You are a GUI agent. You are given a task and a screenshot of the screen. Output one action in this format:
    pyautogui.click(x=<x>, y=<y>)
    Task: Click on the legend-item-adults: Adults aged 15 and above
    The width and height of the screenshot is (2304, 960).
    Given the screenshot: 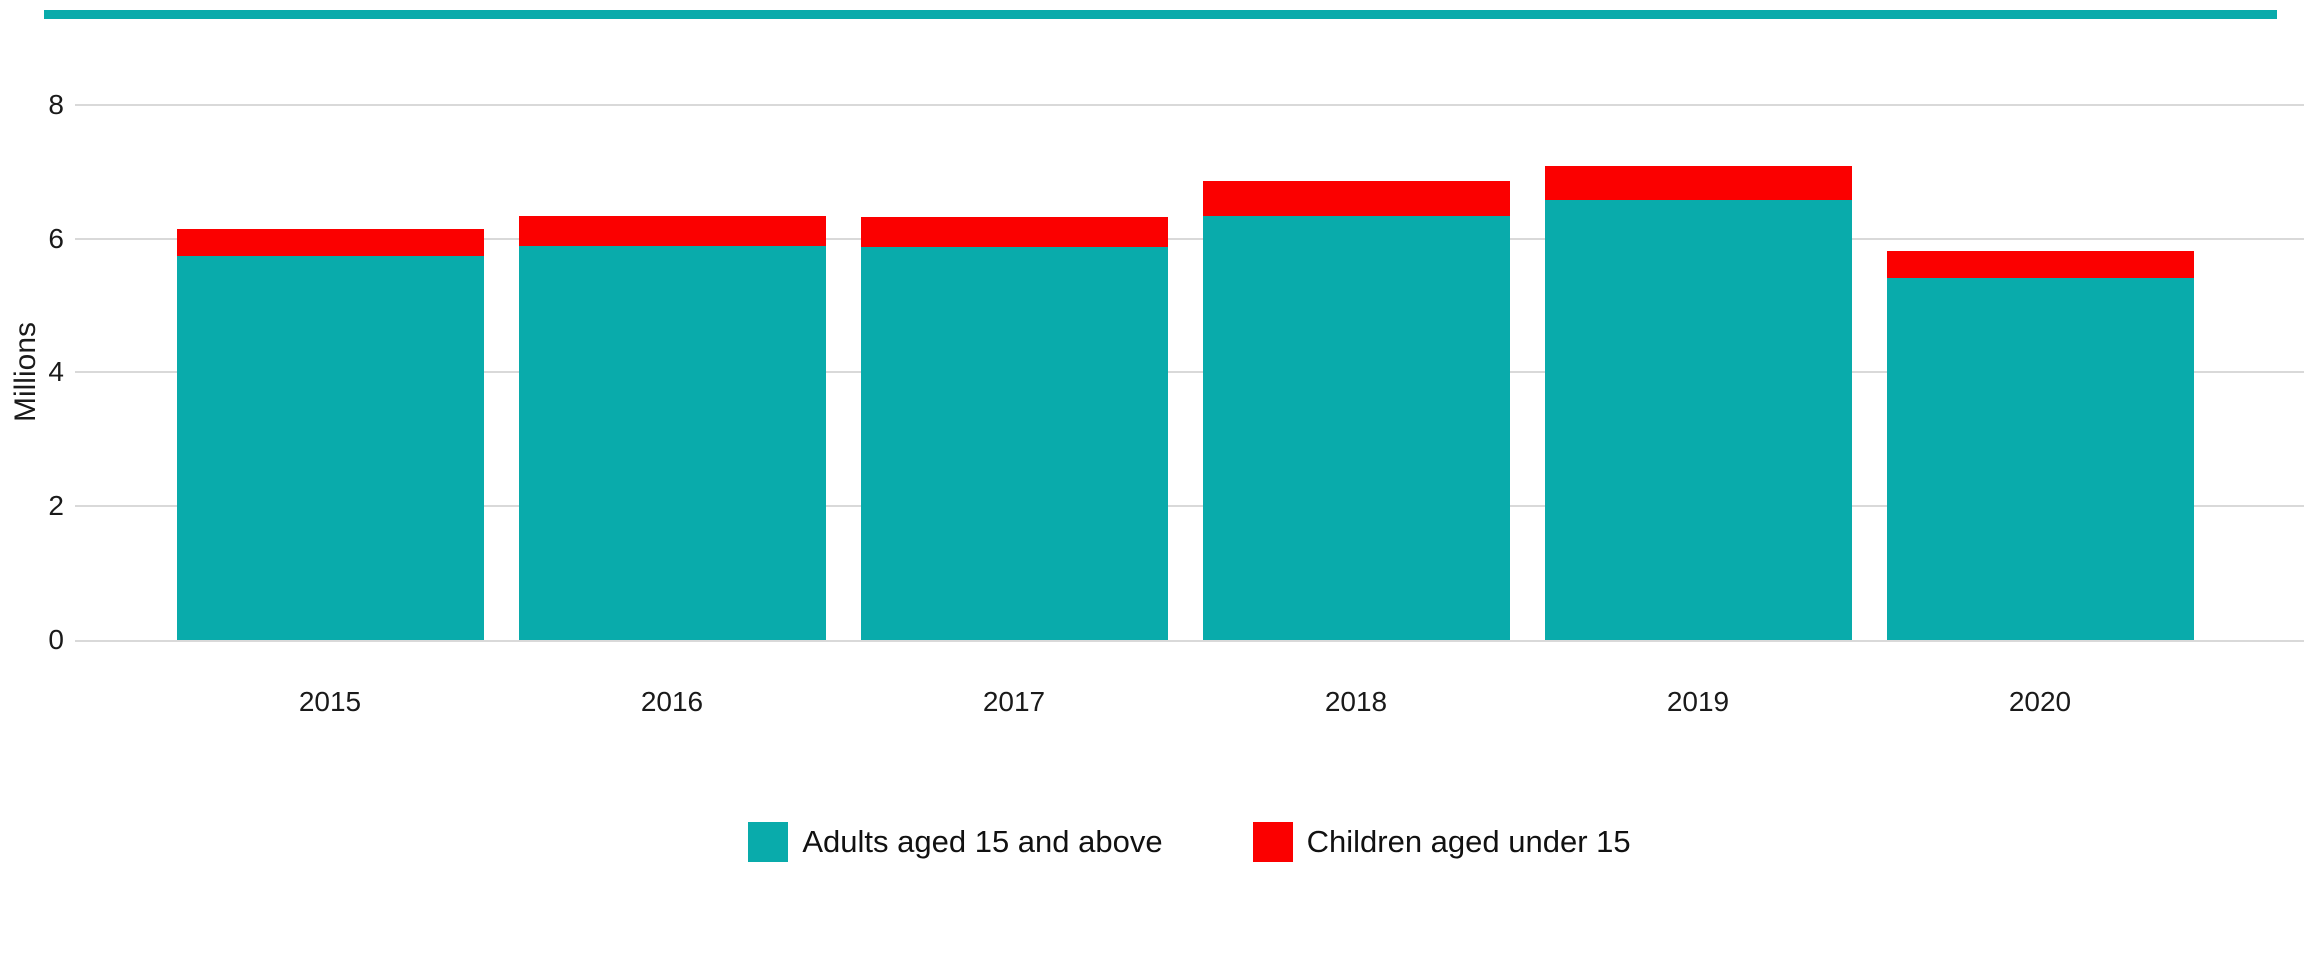 What is the action you would take?
    pyautogui.click(x=955, y=842)
    